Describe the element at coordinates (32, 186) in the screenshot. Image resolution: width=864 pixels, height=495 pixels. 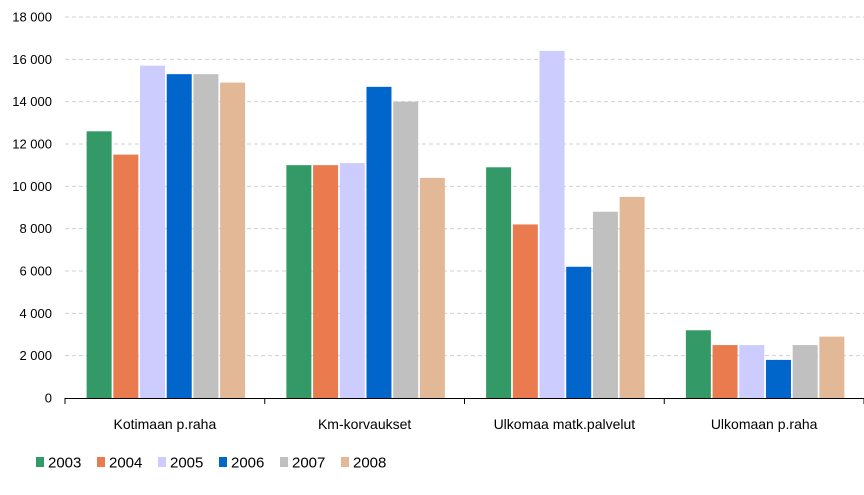
I see `y-tick-label: 10 000` at that location.